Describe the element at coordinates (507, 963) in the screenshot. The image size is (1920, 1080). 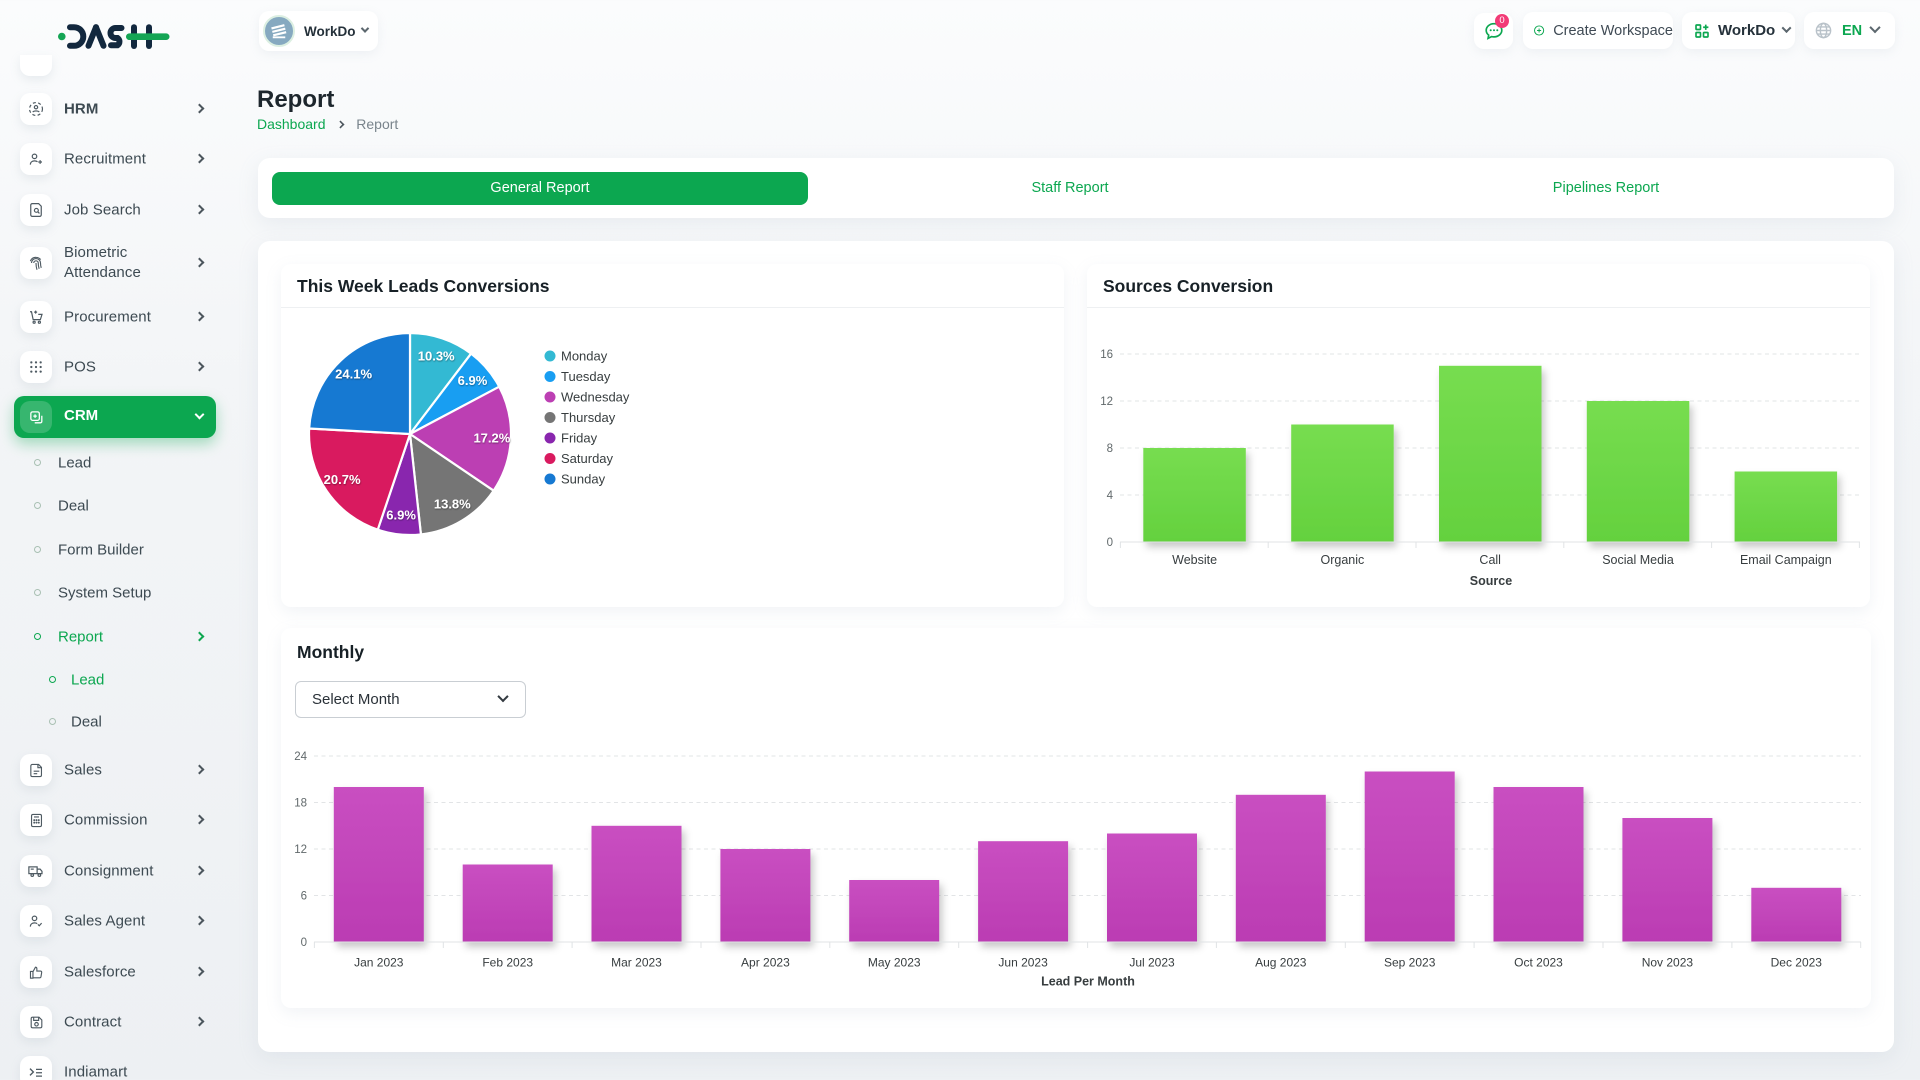
I see `svg-text: Feb 2023` at that location.